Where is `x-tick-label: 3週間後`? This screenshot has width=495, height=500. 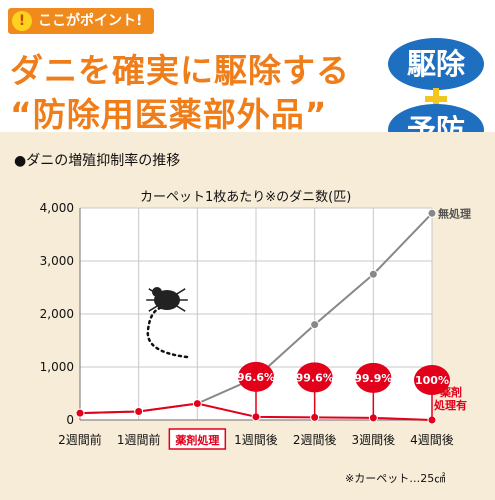
x-tick-label: 3週間後 is located at coordinates (374, 440).